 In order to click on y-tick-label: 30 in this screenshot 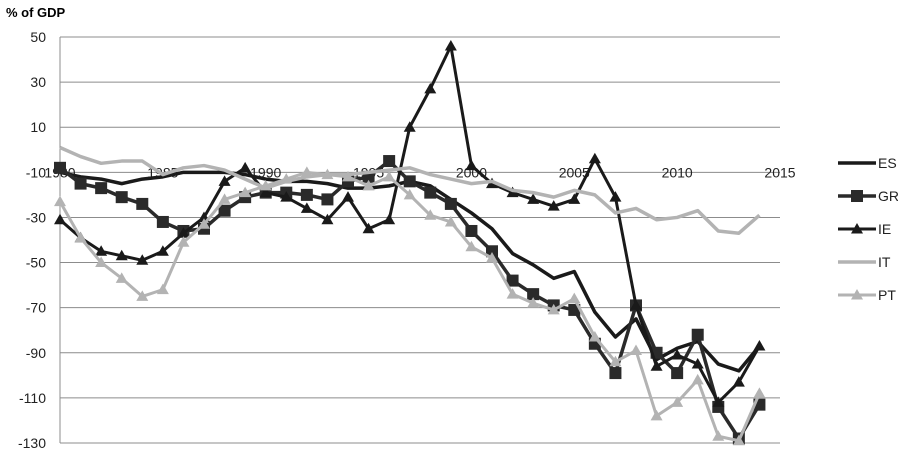, I will do `click(38, 82)`.